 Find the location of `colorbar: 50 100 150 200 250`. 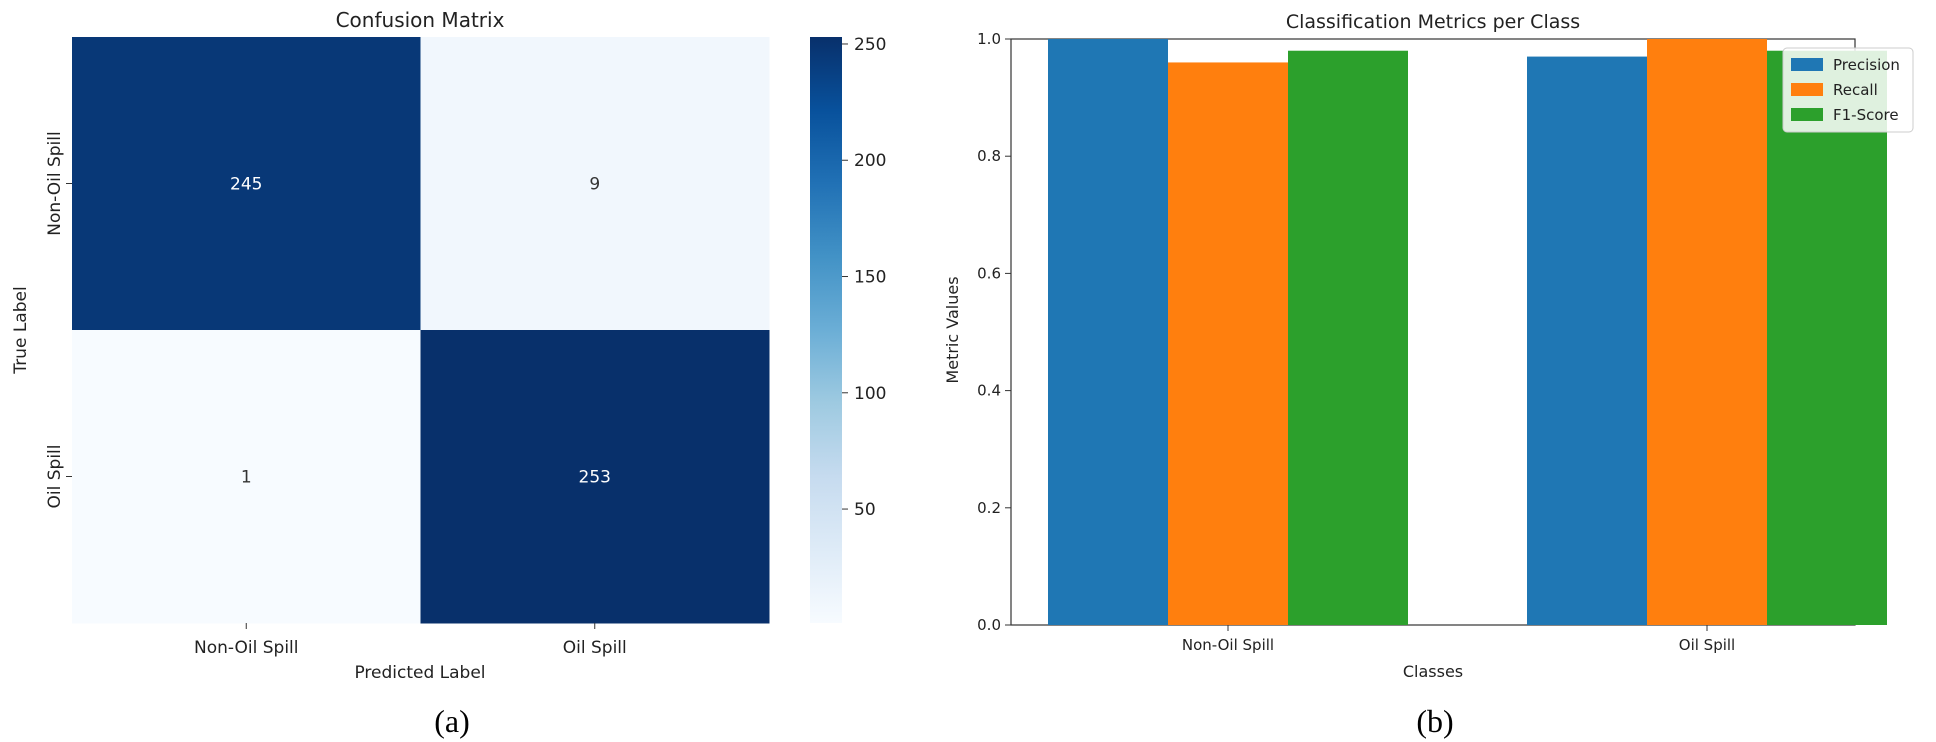

colorbar: 50 100 150 200 250 is located at coordinates (848, 329).